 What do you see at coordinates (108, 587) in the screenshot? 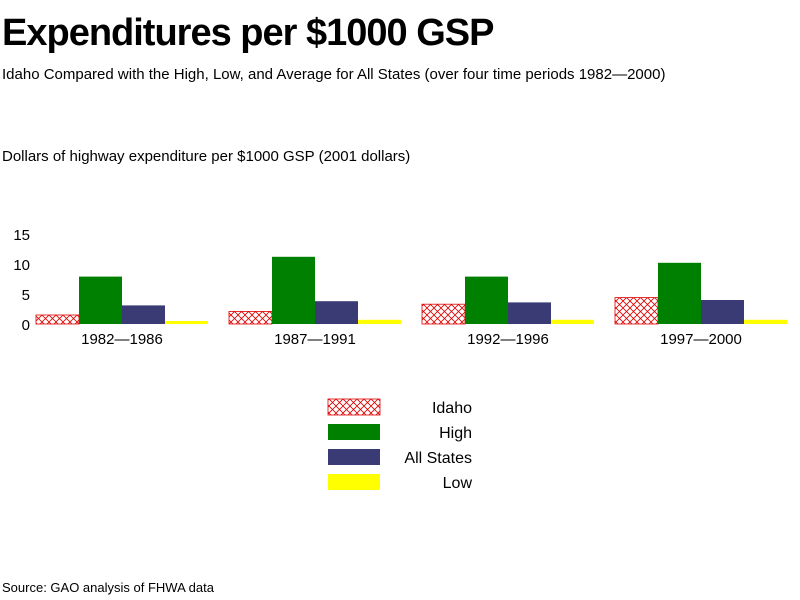
I see `source-note: Source: GAO analysis of FHWA data` at bounding box center [108, 587].